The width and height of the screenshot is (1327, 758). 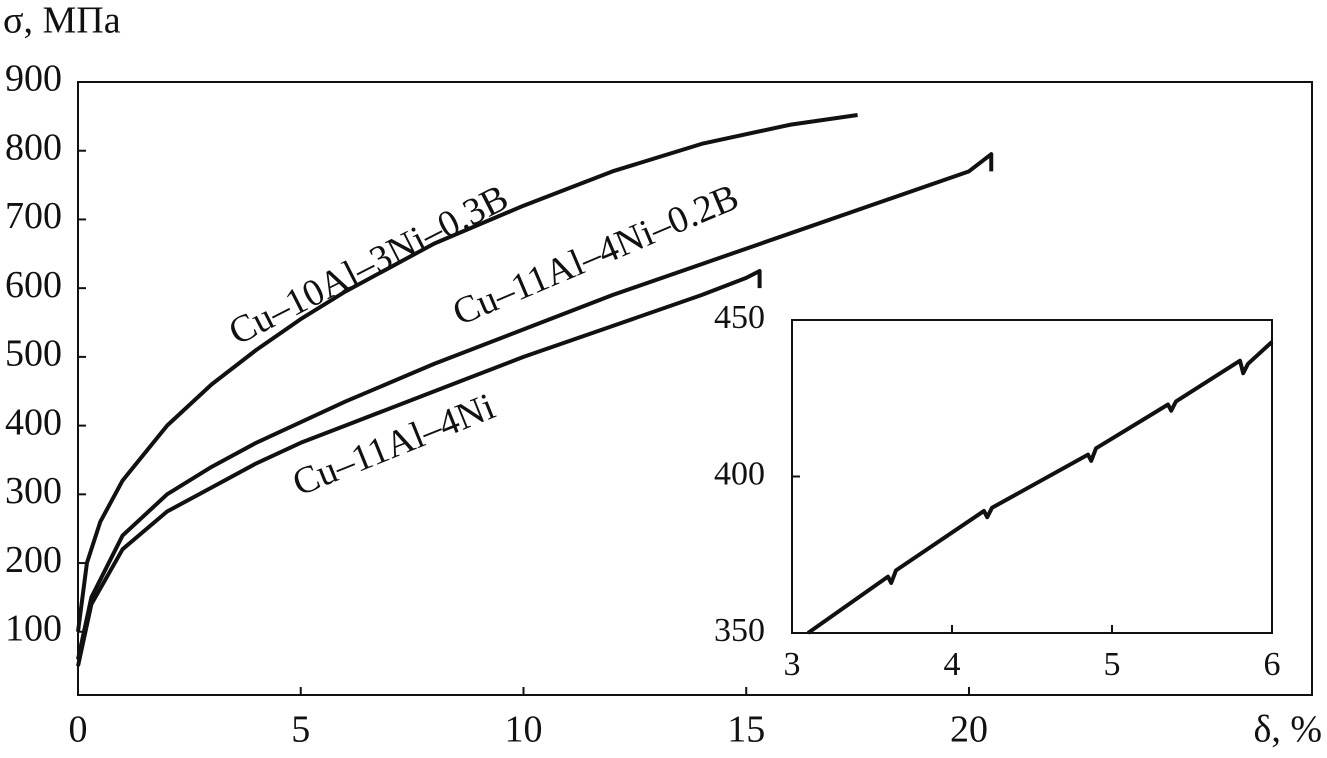 What do you see at coordinates (394, 444) in the screenshot?
I see `series-label: Cu–11Al–4Ni` at bounding box center [394, 444].